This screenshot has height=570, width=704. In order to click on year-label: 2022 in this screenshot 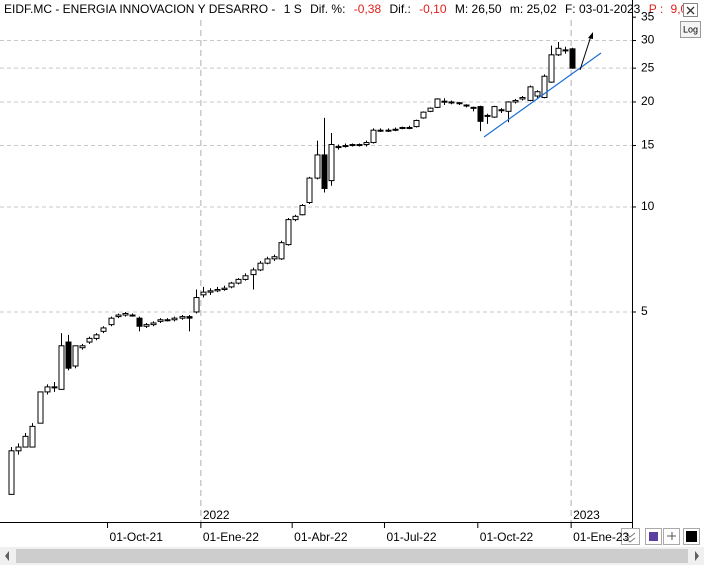, I will do `click(216, 515)`.